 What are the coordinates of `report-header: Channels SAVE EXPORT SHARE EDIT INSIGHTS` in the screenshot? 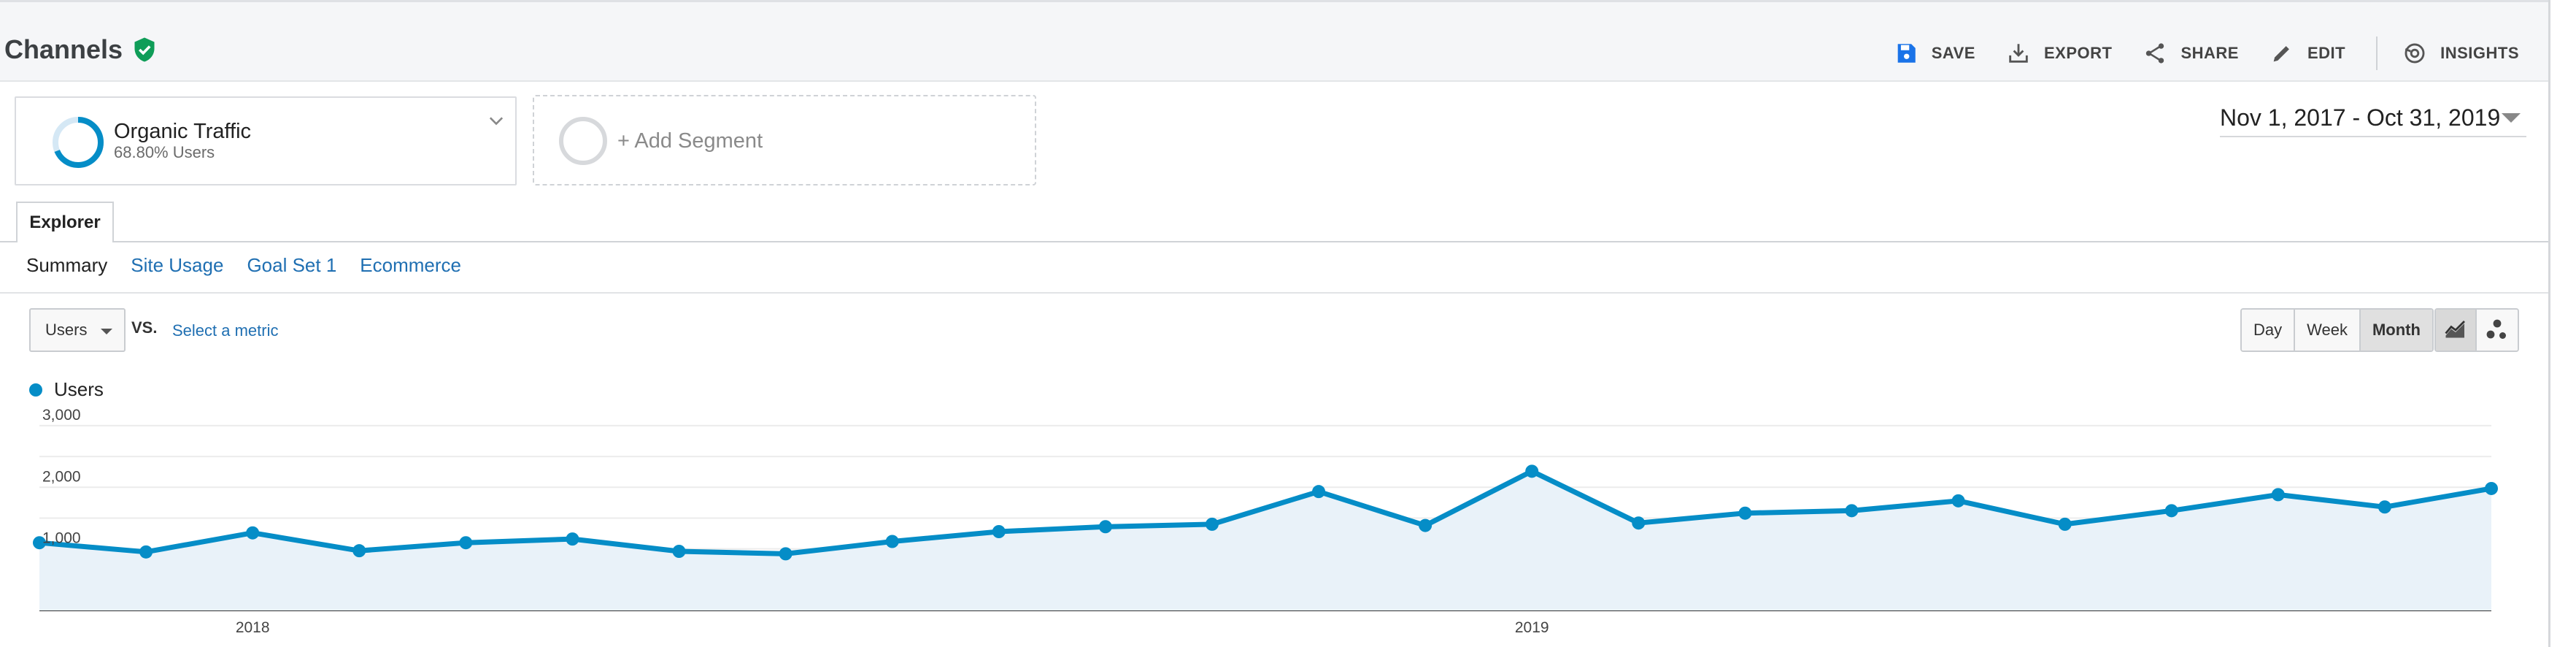 It's located at (1275, 41).